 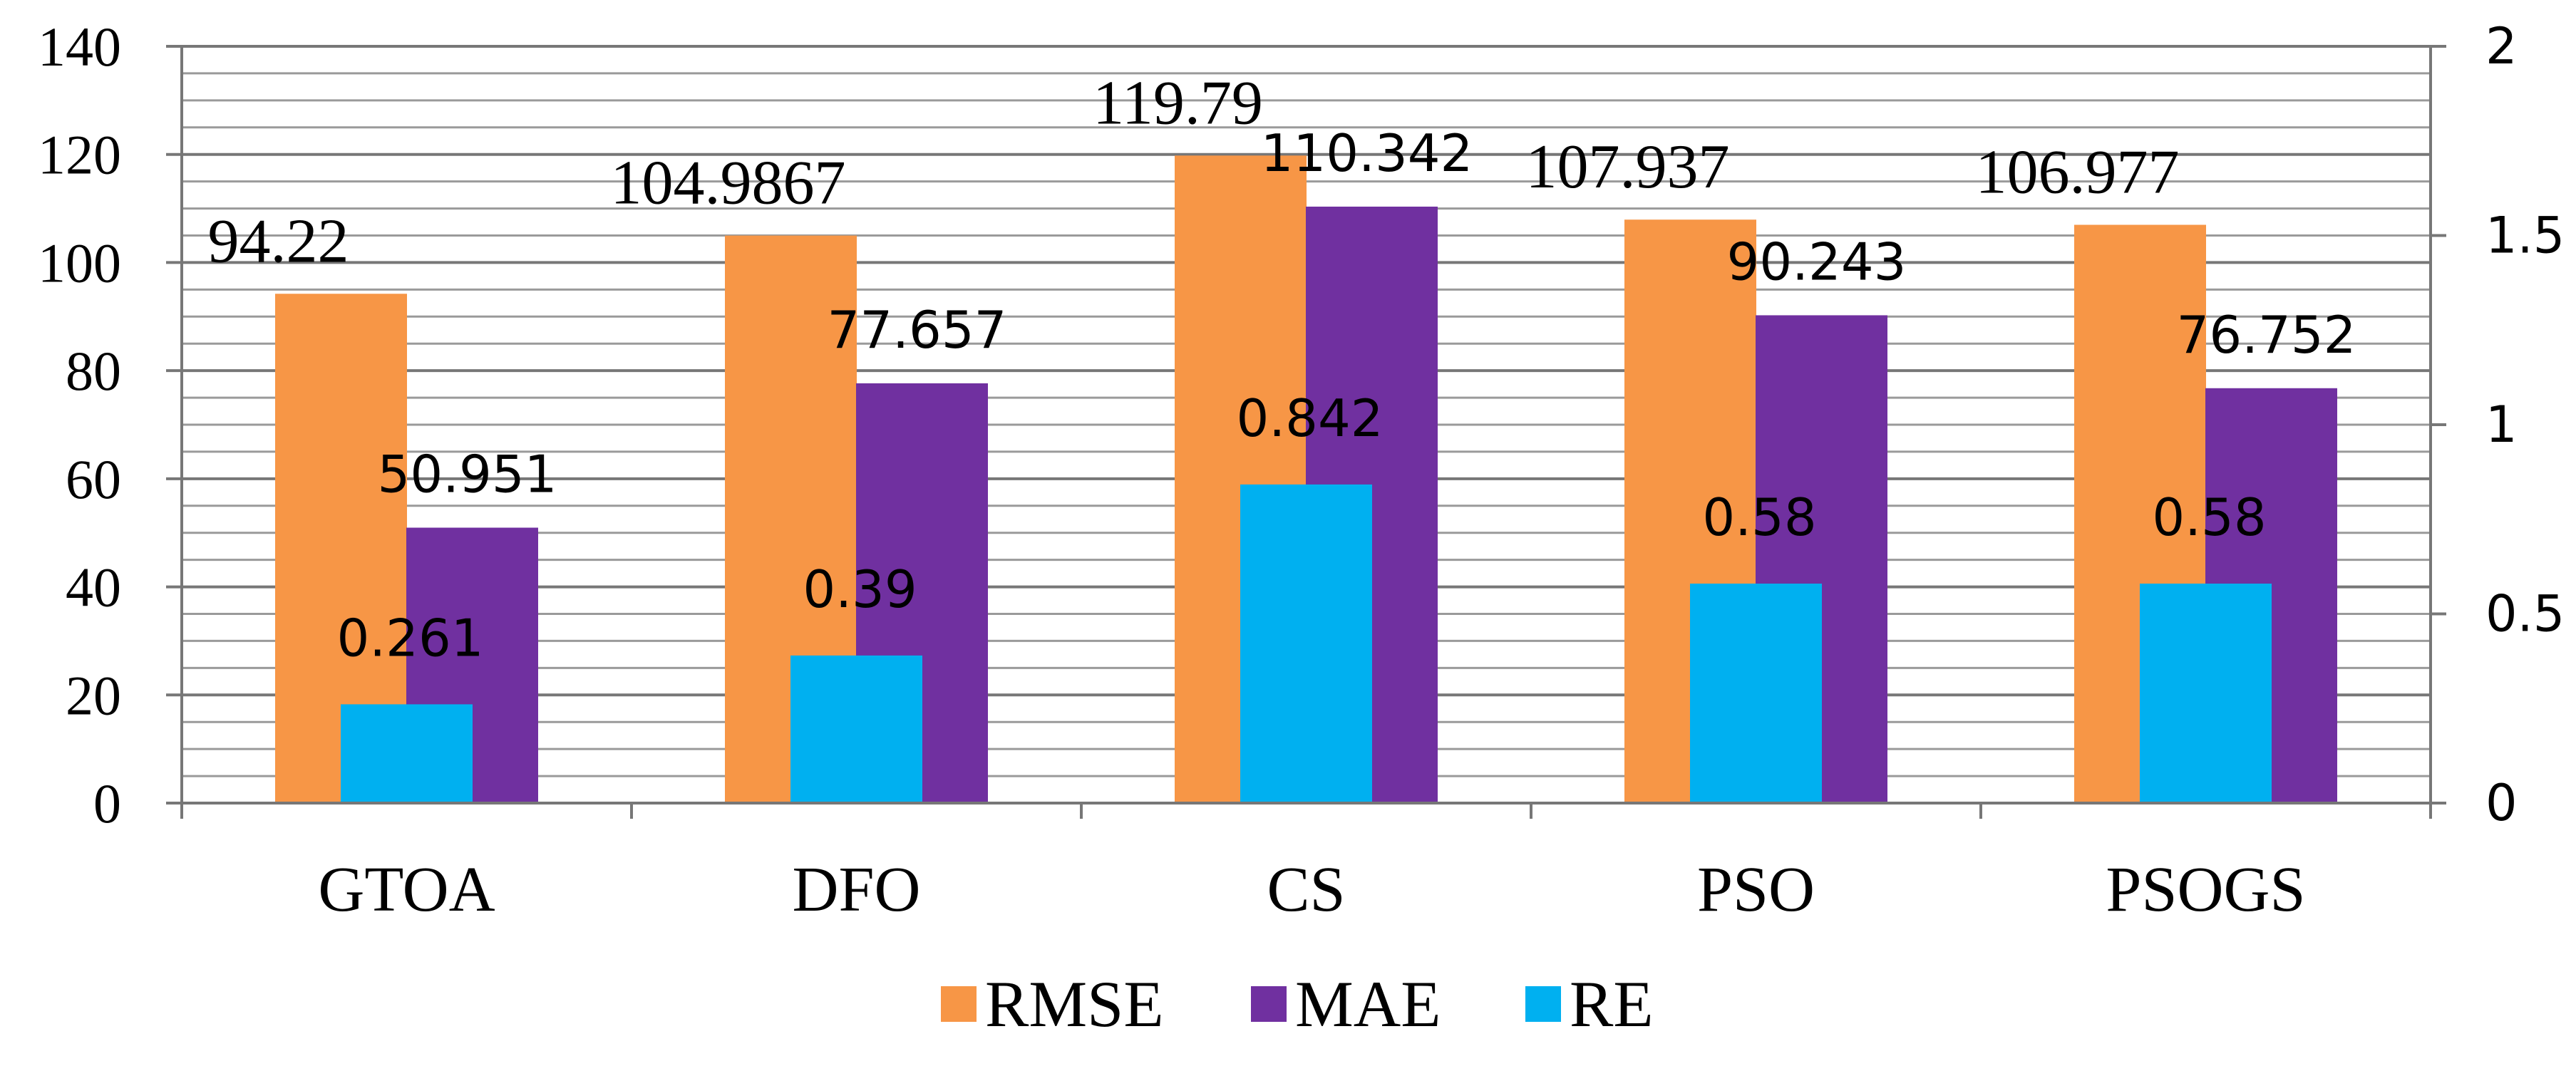 What do you see at coordinates (1269, 1004) in the screenshot?
I see `legend-swatch-mae` at bounding box center [1269, 1004].